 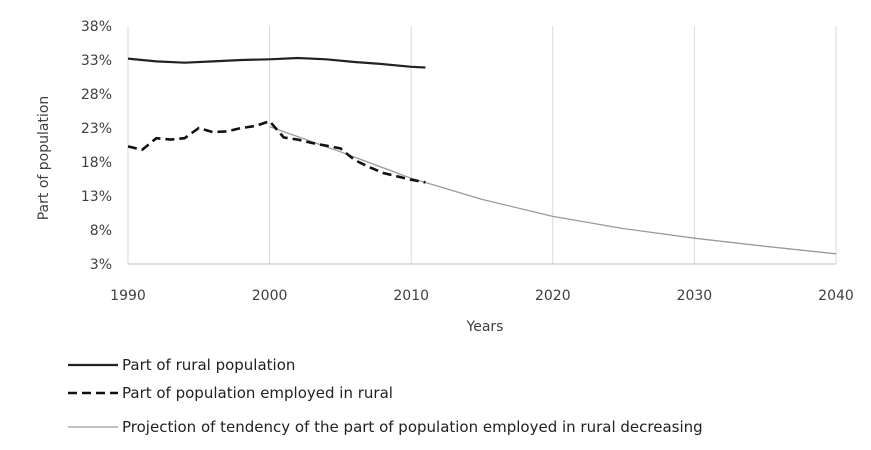 I want to click on x-tick-label: 2040, so click(x=836, y=296).